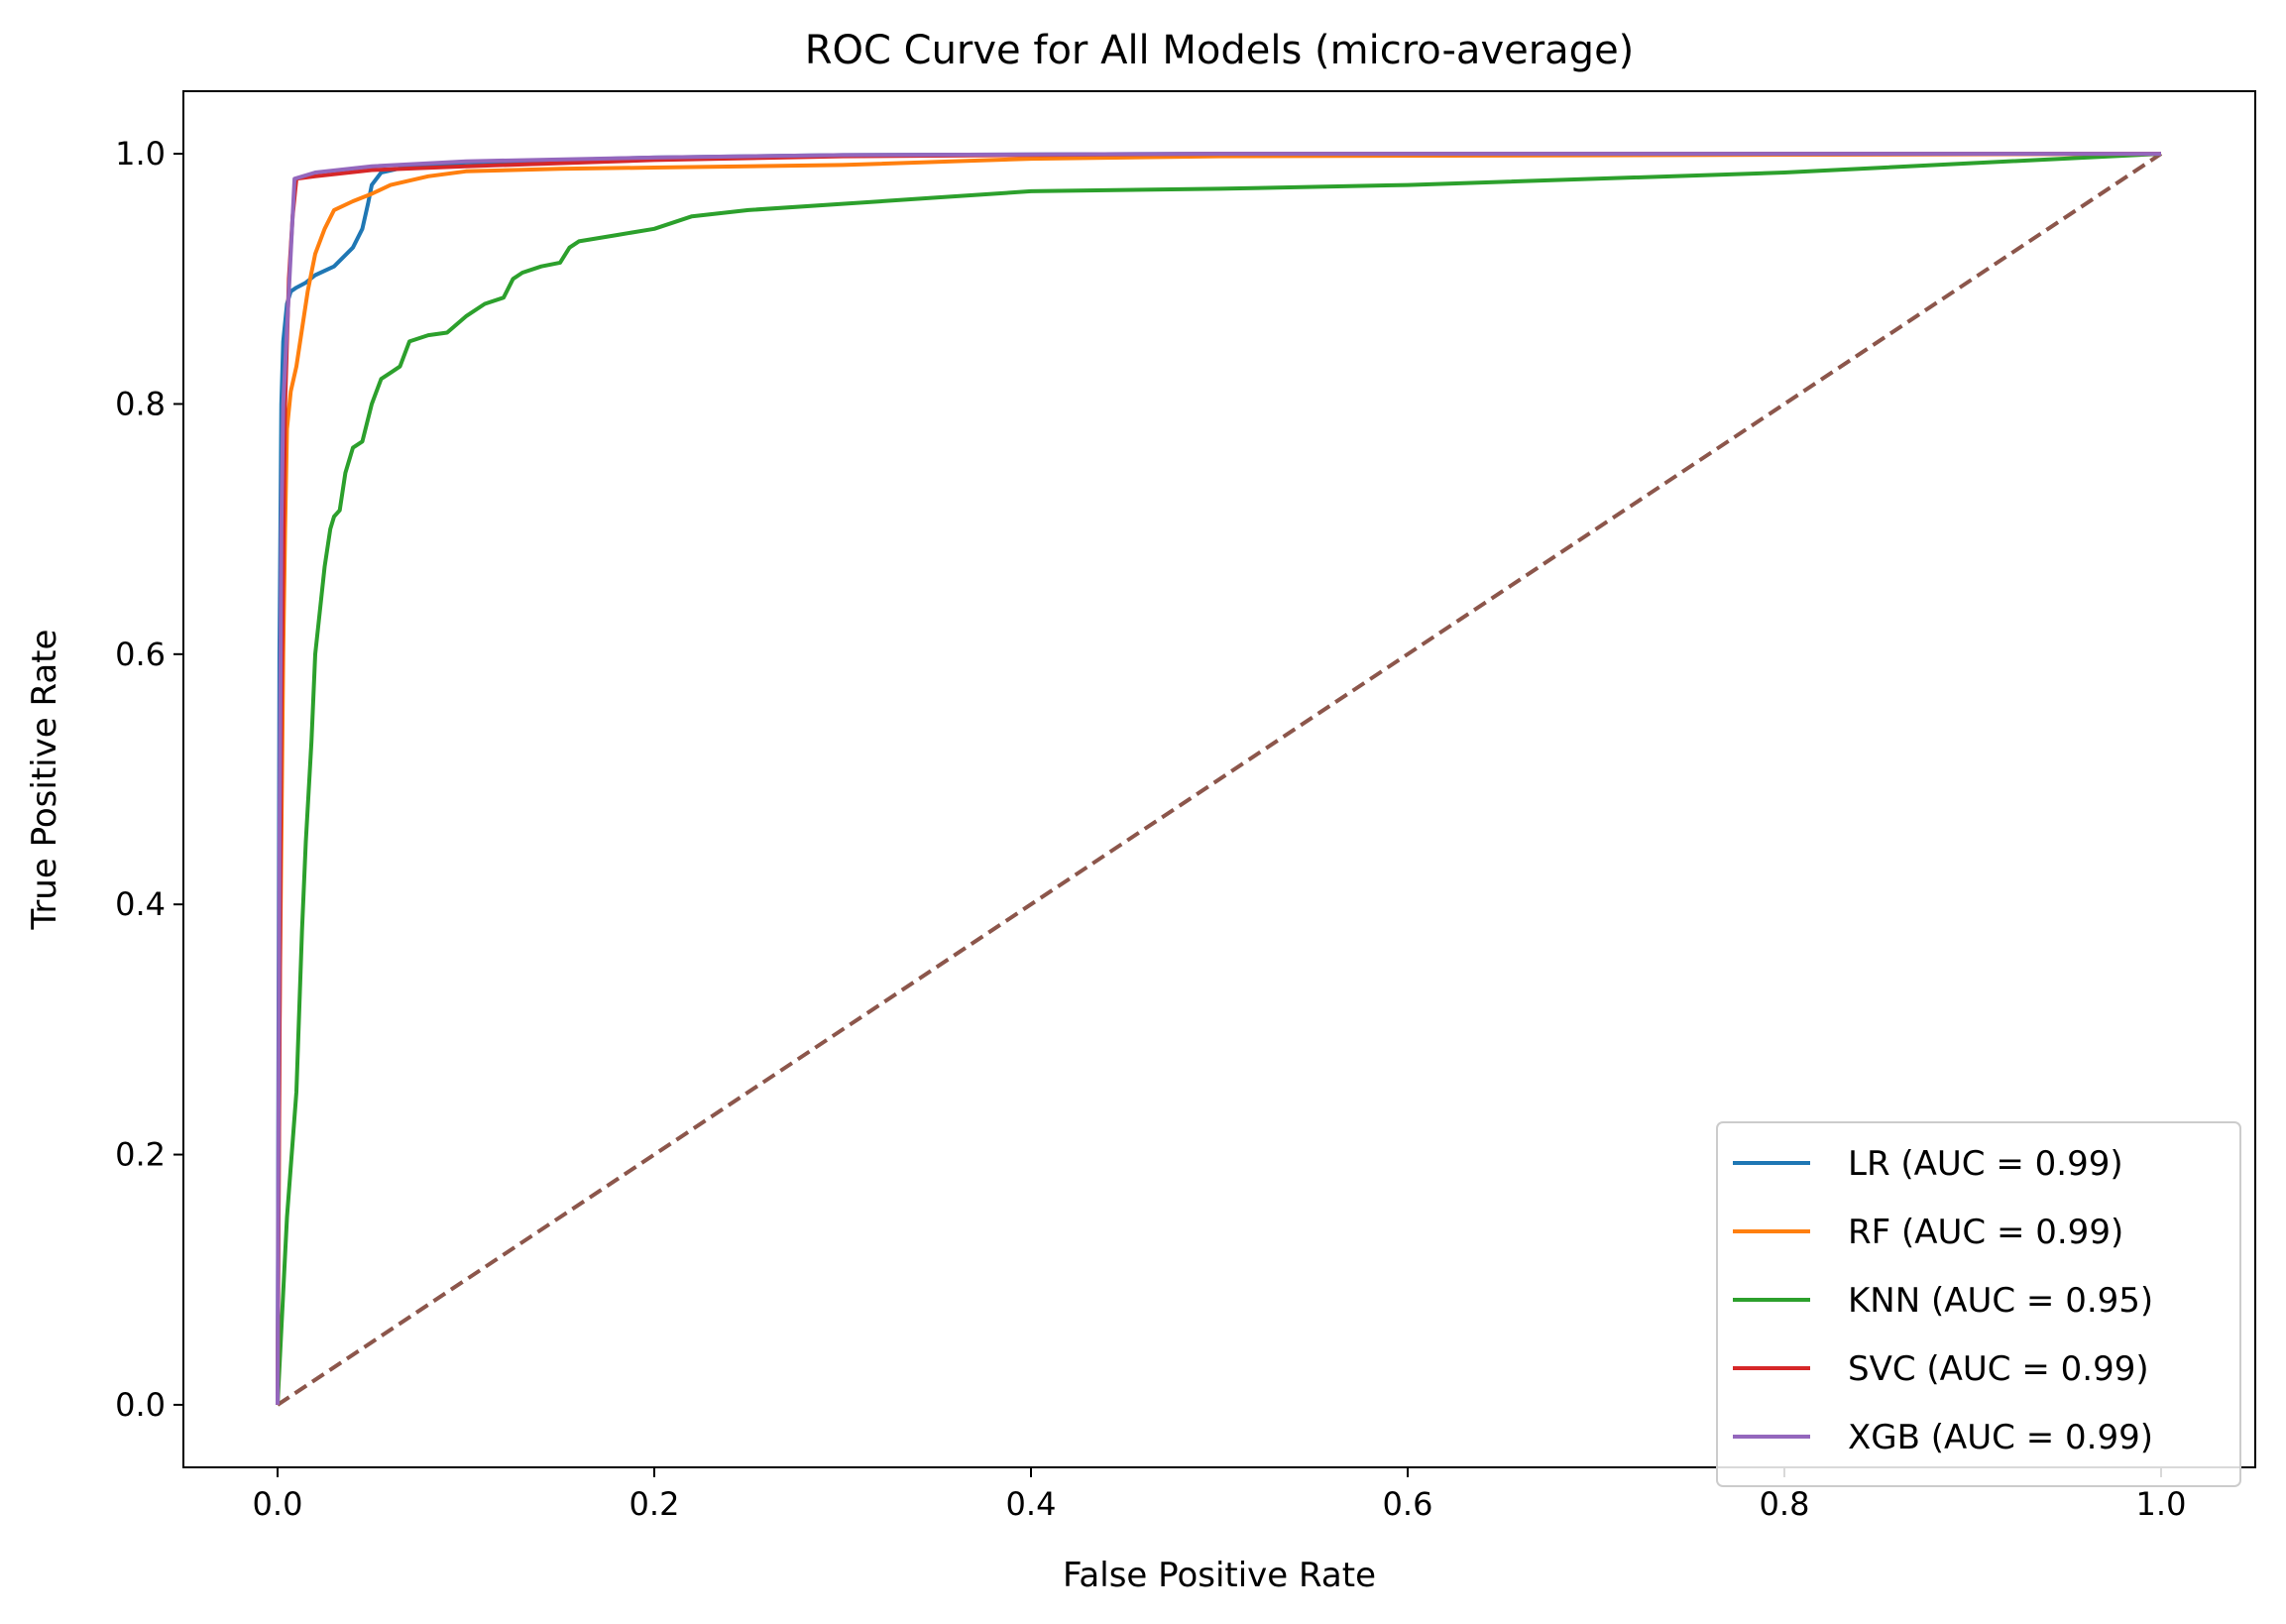  I want to click on y-axis-ticks: 0.0 0.2 0.4 0.6 0.8 1.0, so click(149, 779).